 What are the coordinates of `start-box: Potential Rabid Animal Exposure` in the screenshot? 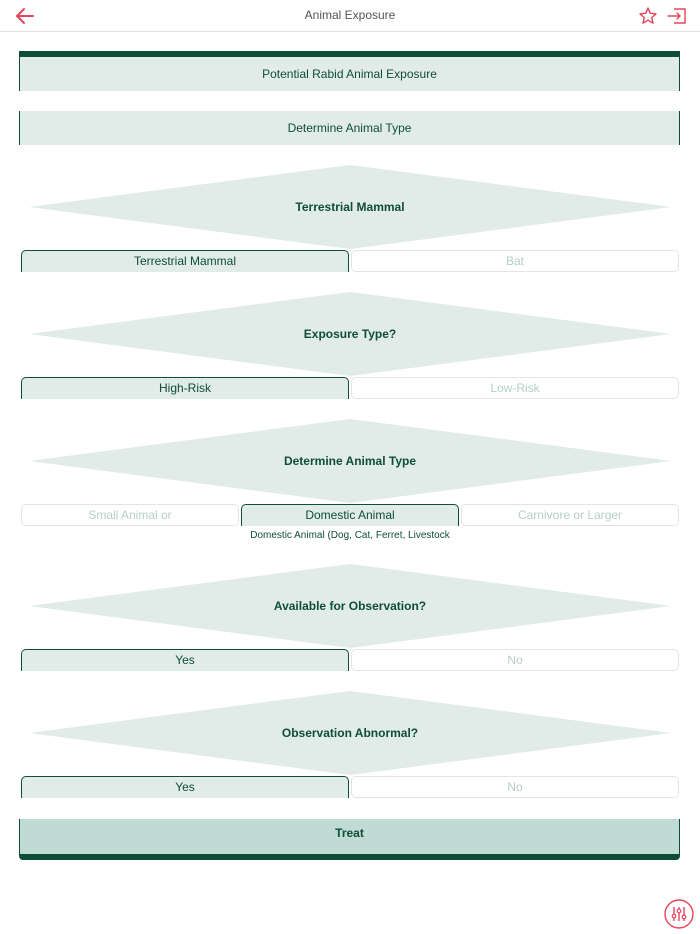 It's located at (349, 71).